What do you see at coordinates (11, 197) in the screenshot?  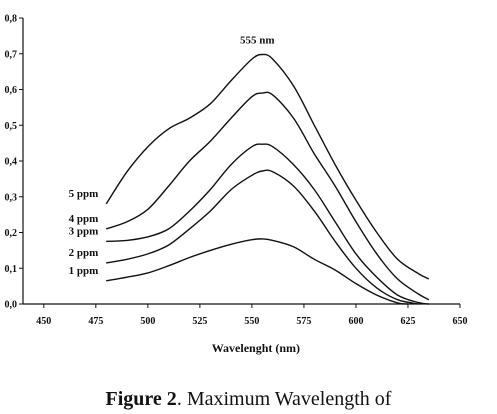 I see `y-tick-label: 0,3` at bounding box center [11, 197].